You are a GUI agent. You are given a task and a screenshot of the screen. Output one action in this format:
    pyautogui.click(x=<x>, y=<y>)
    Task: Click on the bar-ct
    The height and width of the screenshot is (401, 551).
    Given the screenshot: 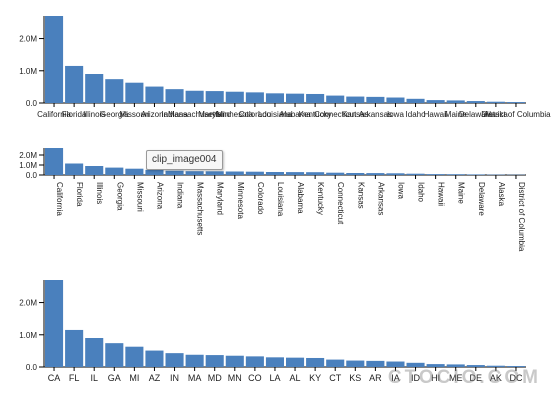 What is the action you would take?
    pyautogui.click(x=335, y=363)
    